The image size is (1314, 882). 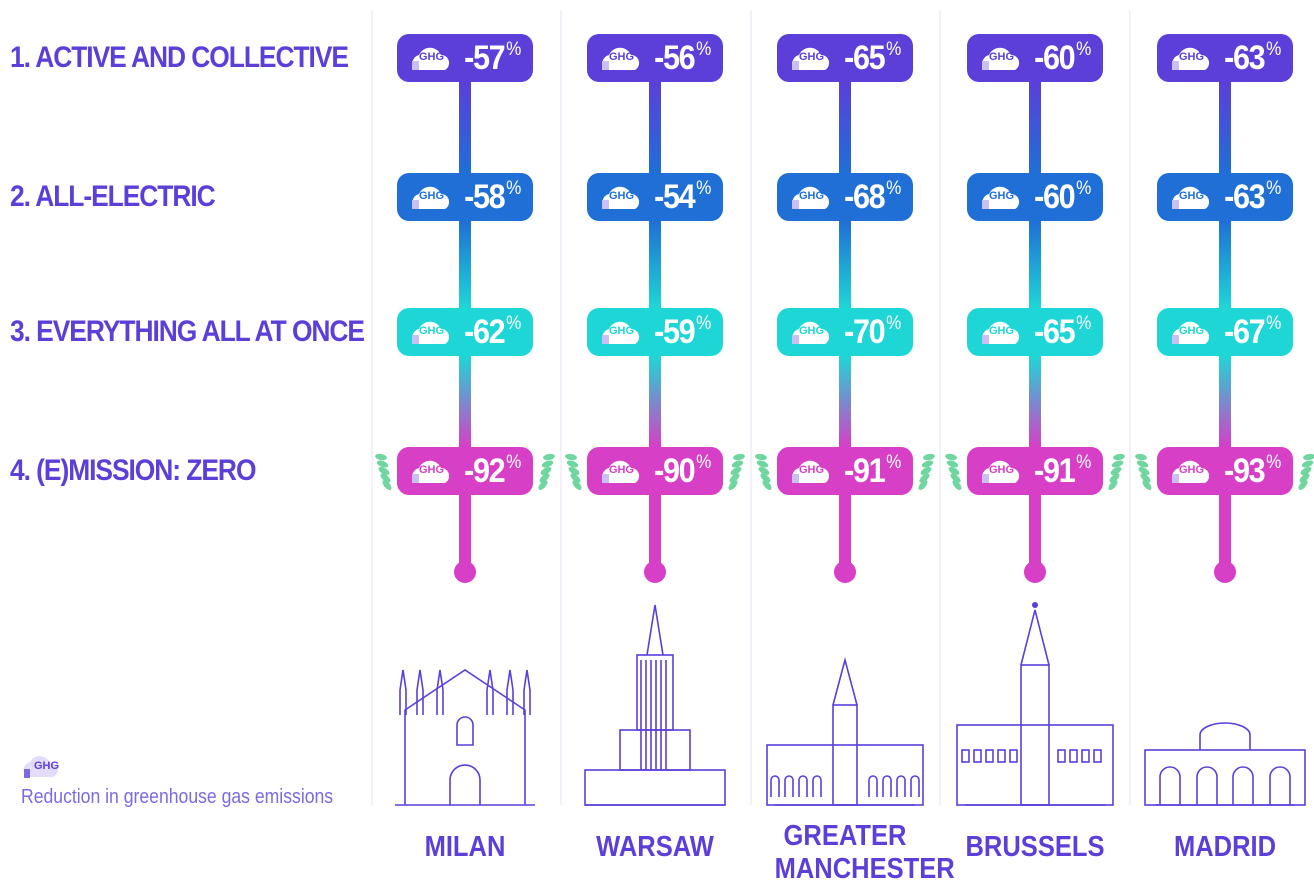 I want to click on value-text: -56, so click(x=675, y=57).